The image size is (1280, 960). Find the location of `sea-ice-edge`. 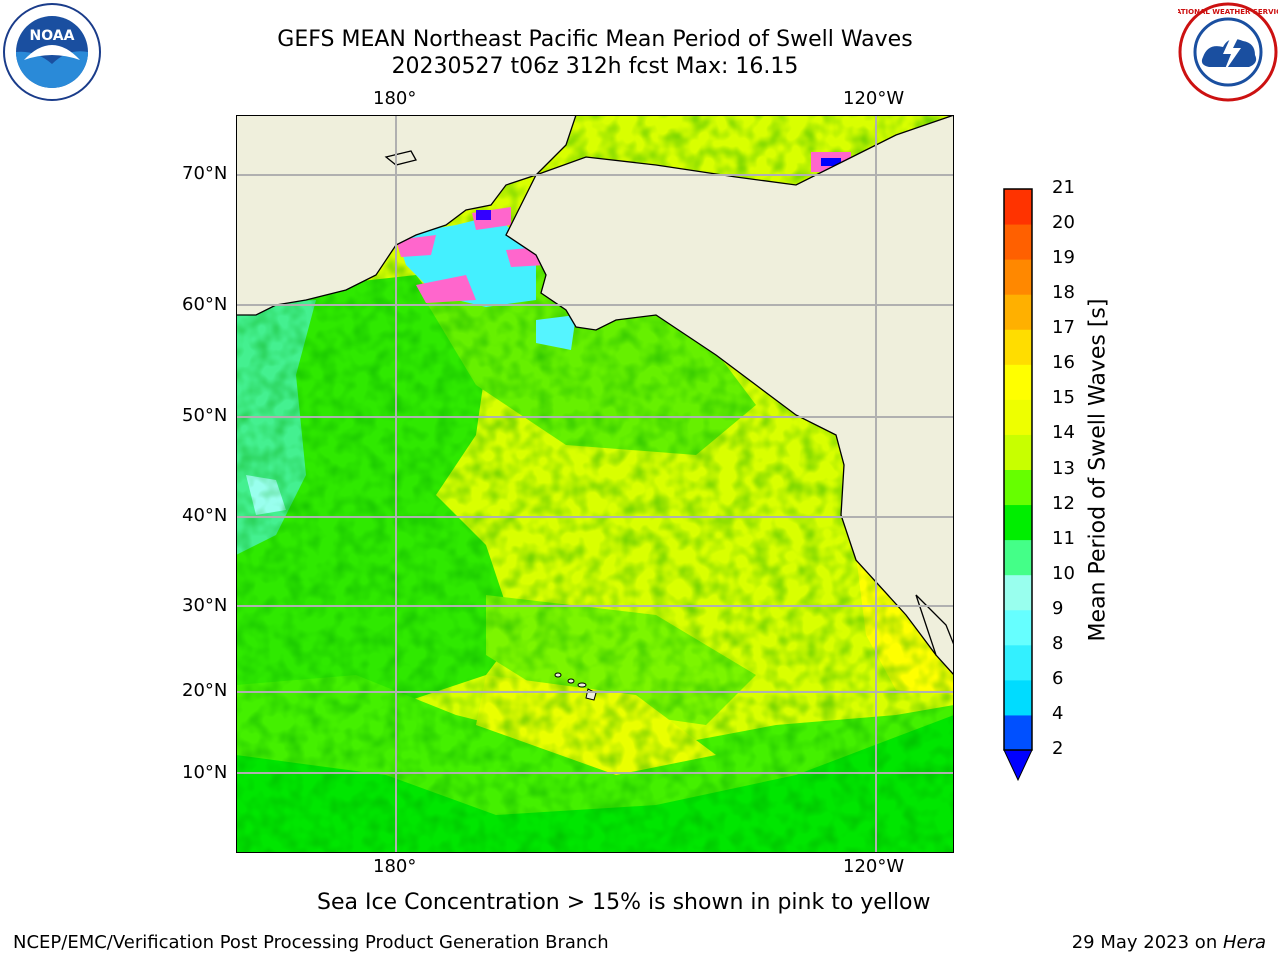

sea-ice-edge is located at coordinates (446, 289).